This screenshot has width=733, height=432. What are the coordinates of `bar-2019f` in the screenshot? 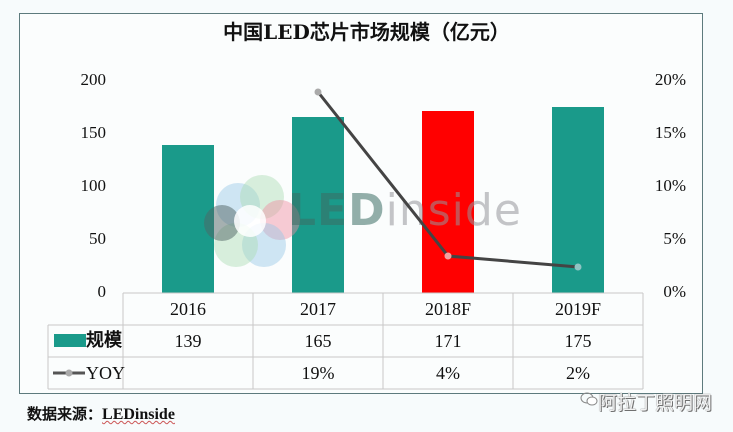 It's located at (578, 200).